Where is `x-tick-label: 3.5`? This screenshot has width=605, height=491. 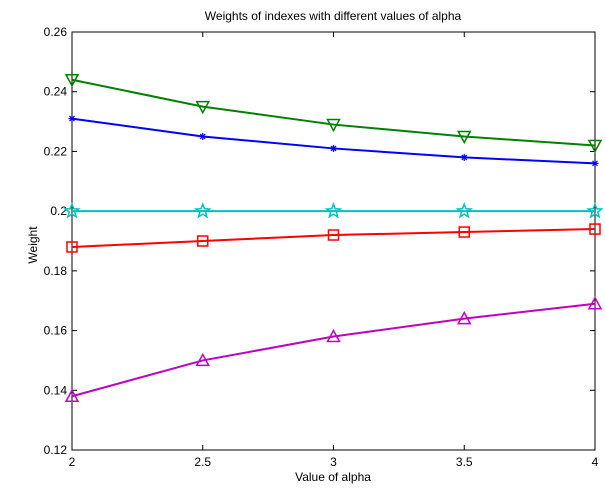
x-tick-label: 3.5 is located at coordinates (464, 462).